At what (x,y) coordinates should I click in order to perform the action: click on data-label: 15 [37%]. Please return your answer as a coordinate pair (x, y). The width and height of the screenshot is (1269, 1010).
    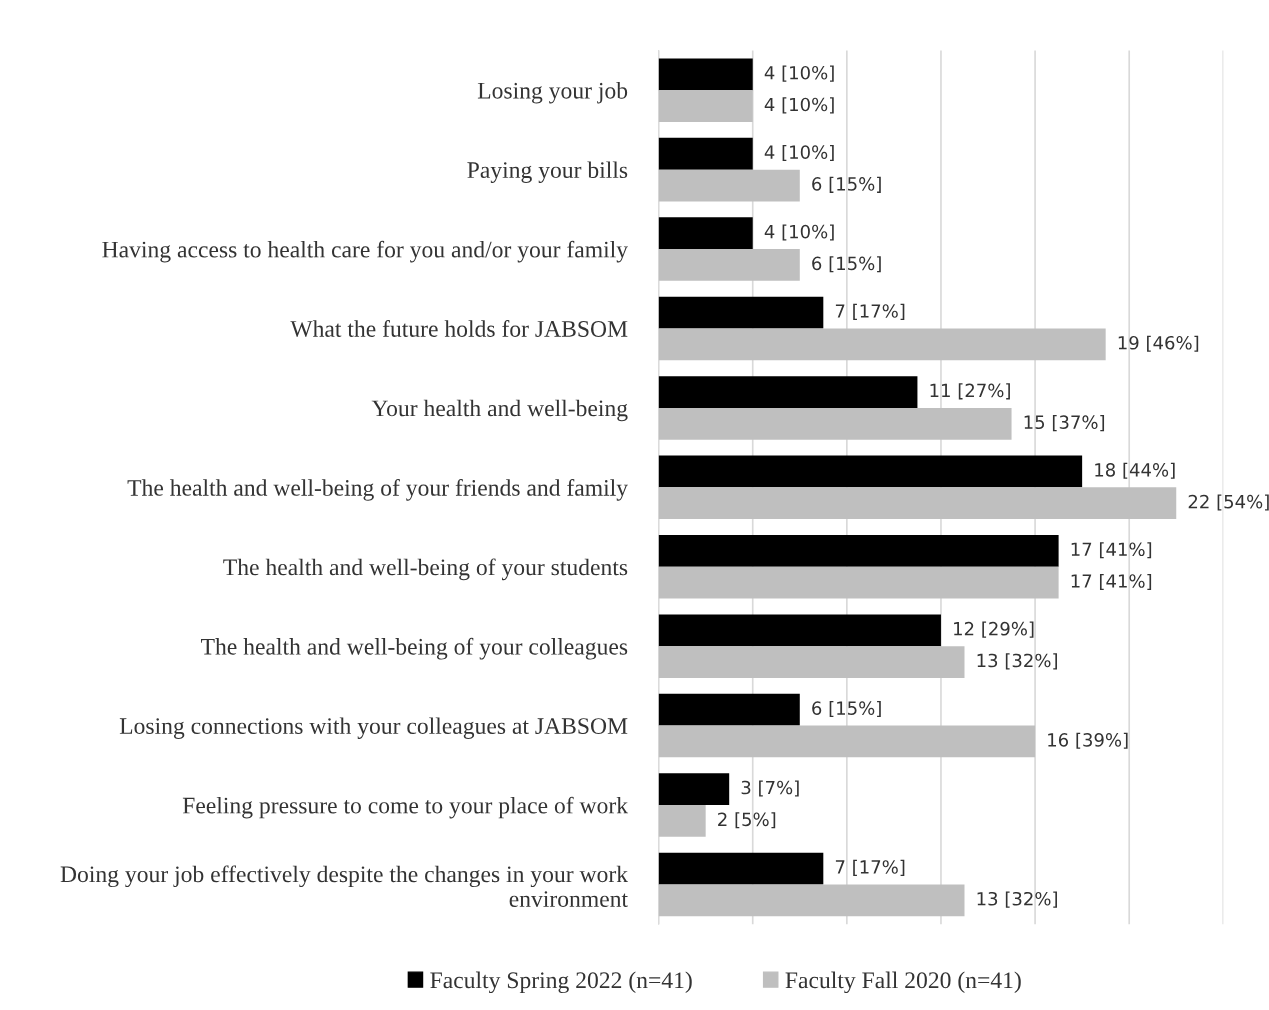
    Looking at the image, I should click on (1064, 423).